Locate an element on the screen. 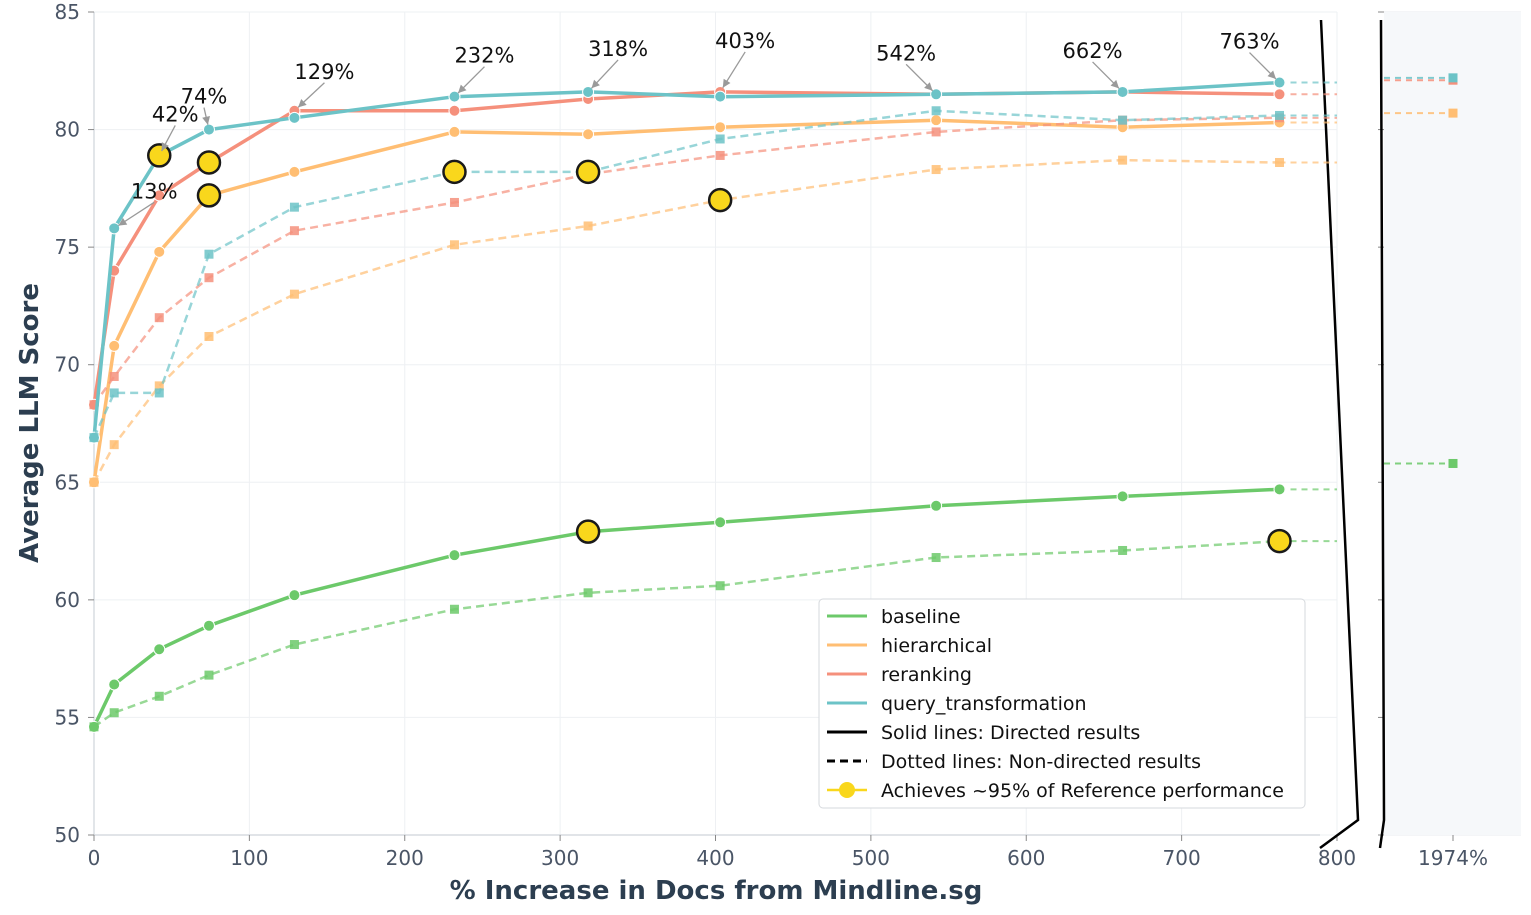 This screenshot has height=915, width=1531. x-tick-label: 100 is located at coordinates (249, 858).